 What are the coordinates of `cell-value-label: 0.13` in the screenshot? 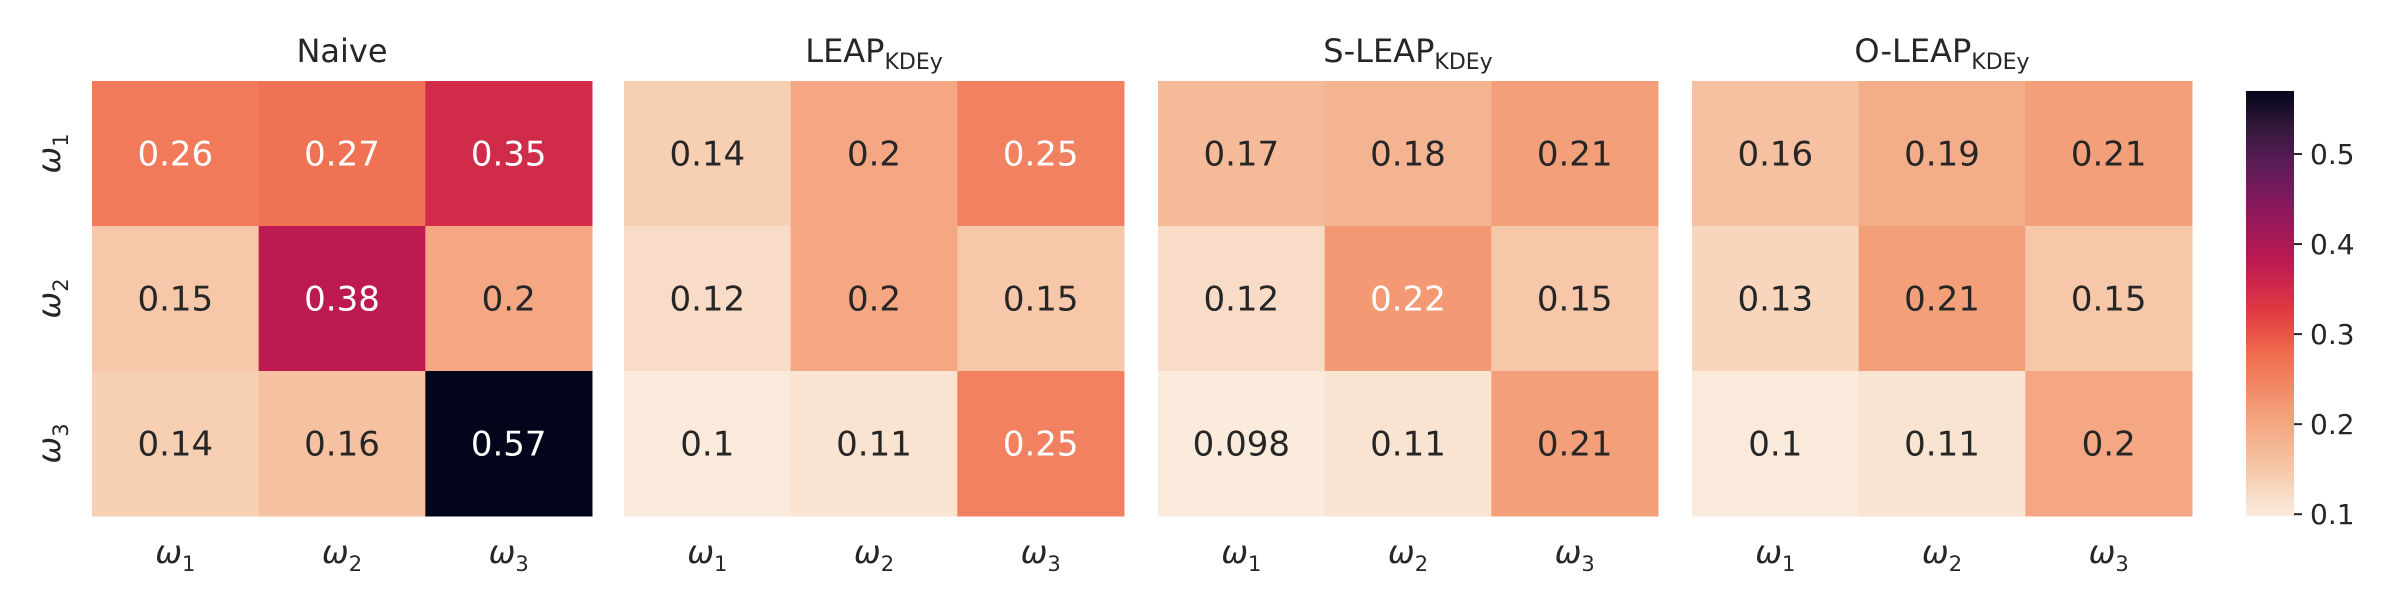 It's located at (1775, 300).